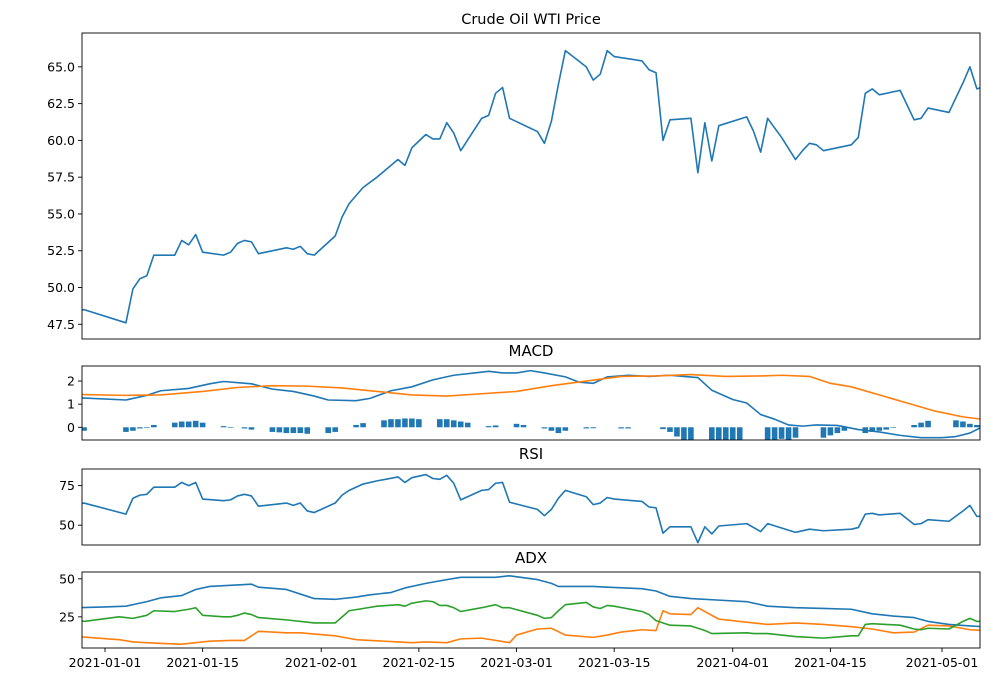 Image resolution: width=990 pixels, height=686 pixels. Describe the element at coordinates (67, 485) in the screenshot. I see `rsi-ytick-label: 75` at that location.